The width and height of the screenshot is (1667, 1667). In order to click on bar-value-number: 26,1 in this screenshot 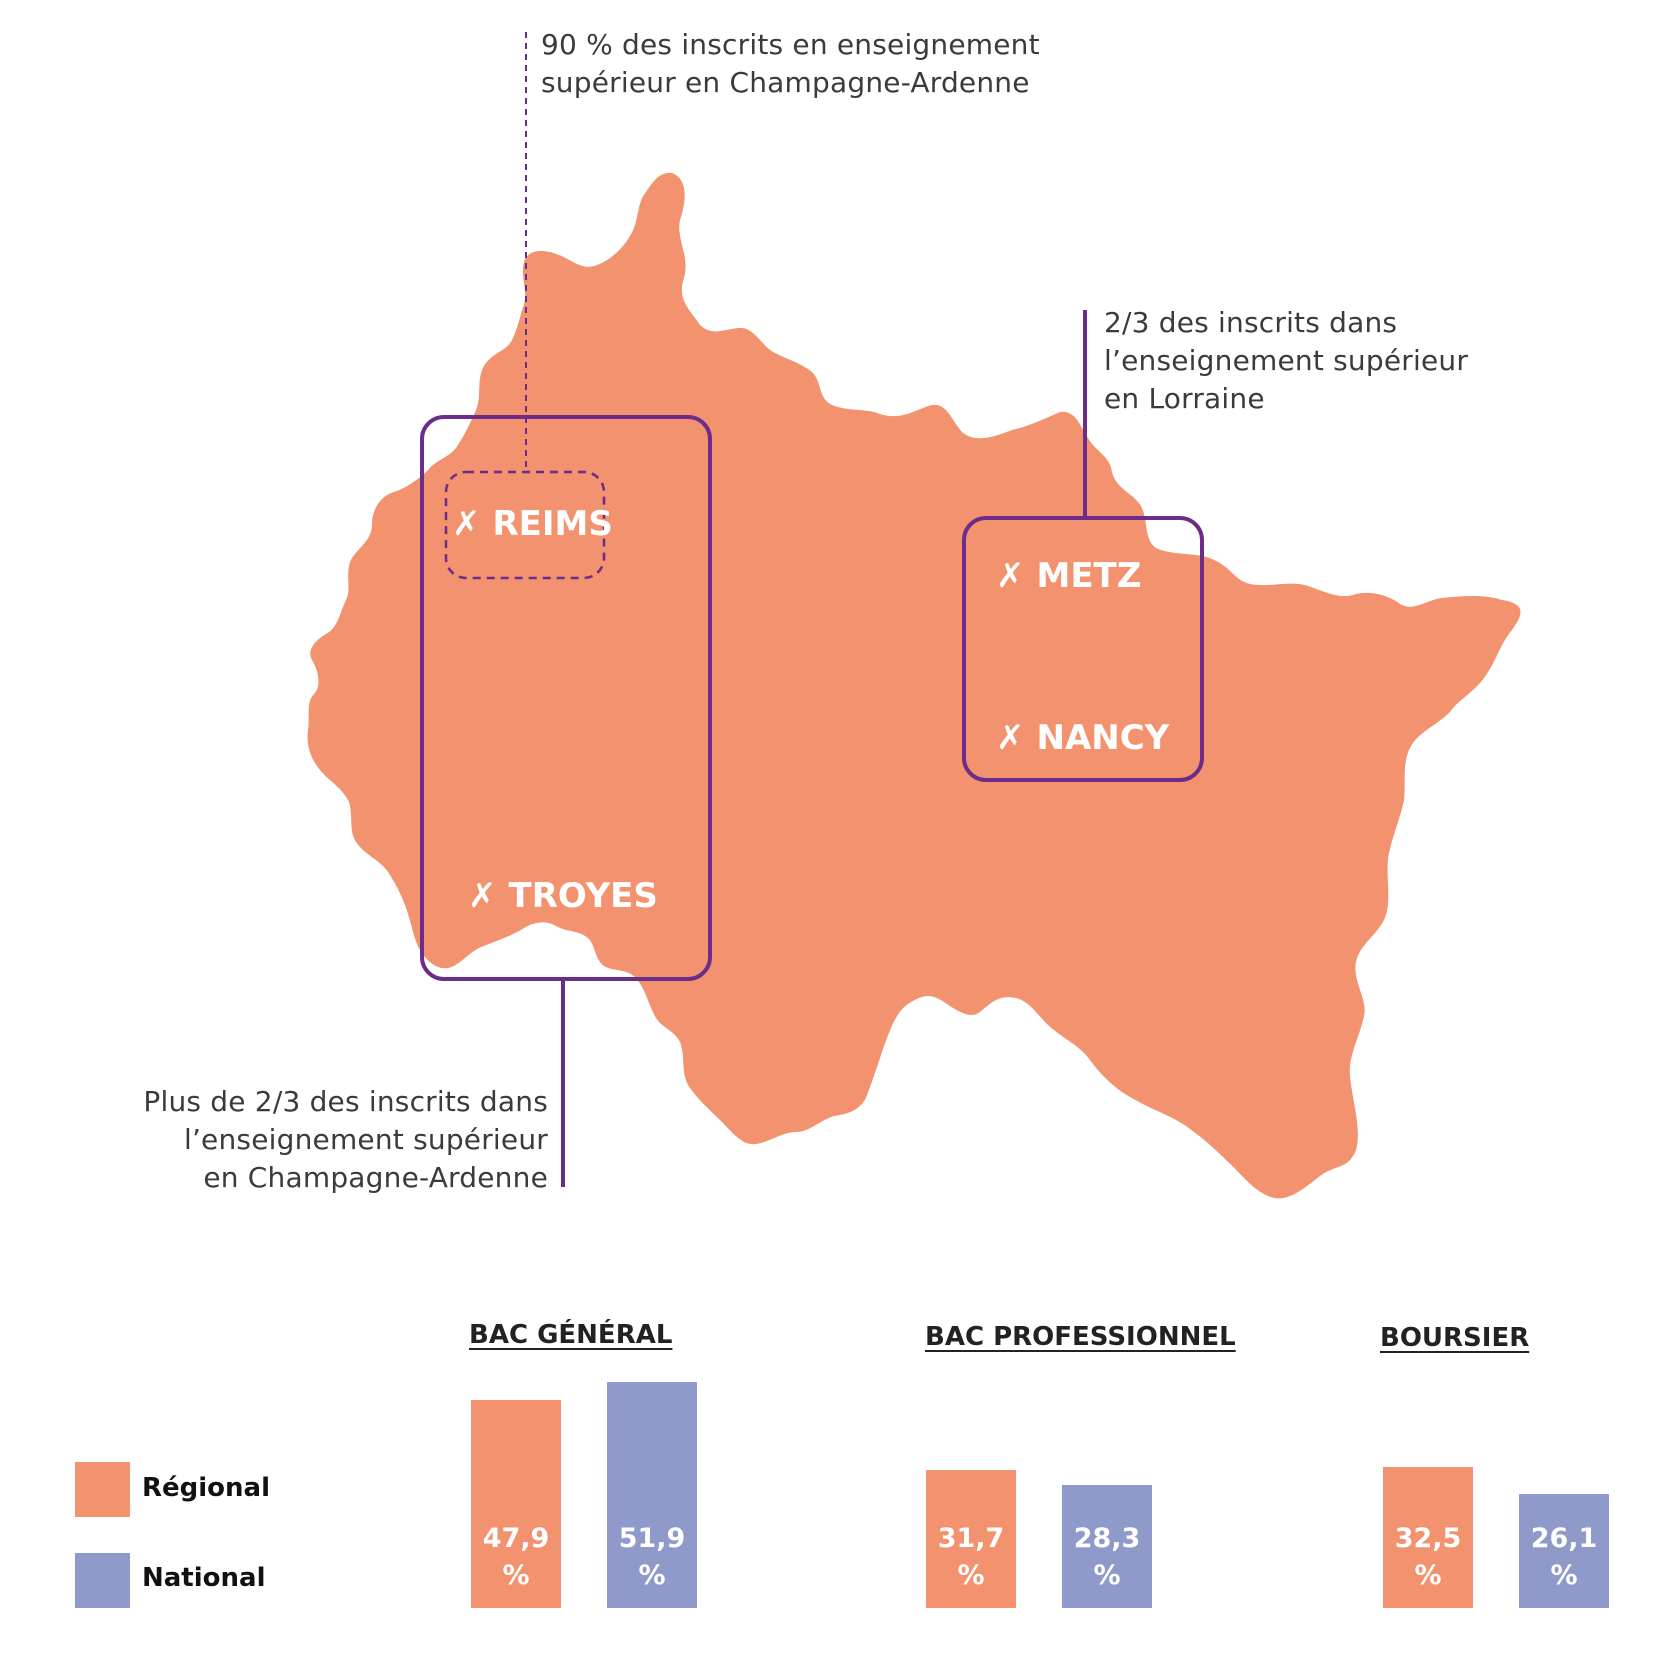, I will do `click(1564, 1538)`.